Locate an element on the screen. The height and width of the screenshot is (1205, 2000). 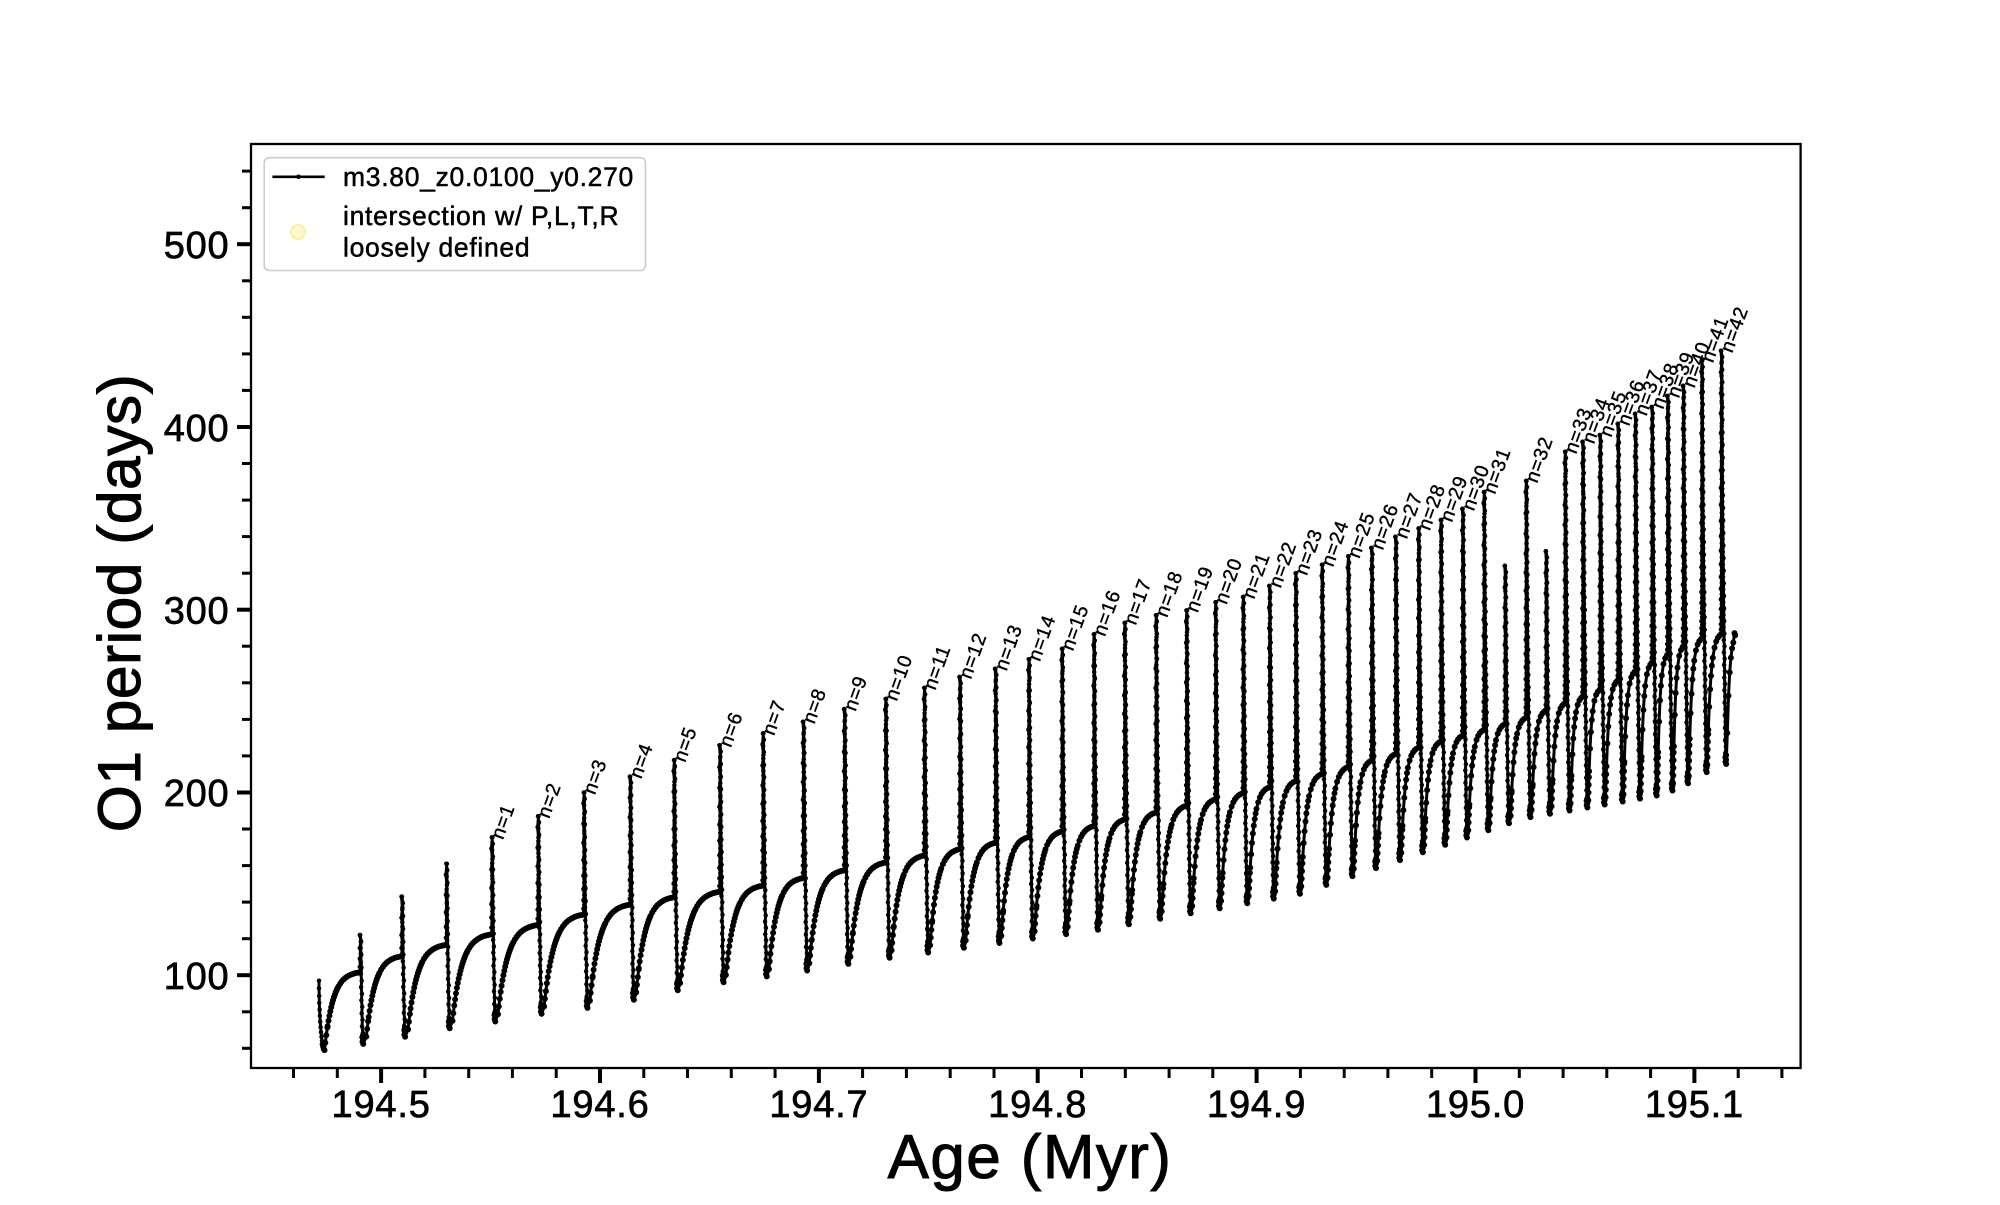
svg-text: m3.80_z0.0100_y0.270 is located at coordinates (488, 177).